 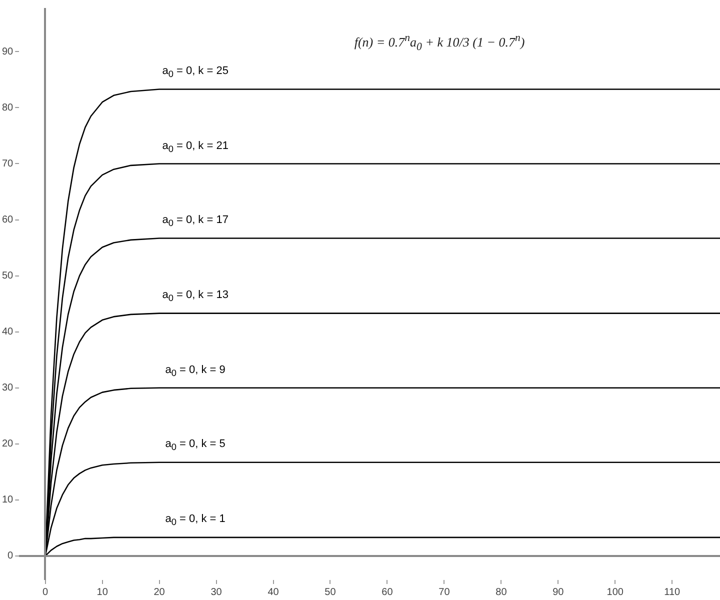 I want to click on y-tick-label: 20, so click(x=8, y=444).